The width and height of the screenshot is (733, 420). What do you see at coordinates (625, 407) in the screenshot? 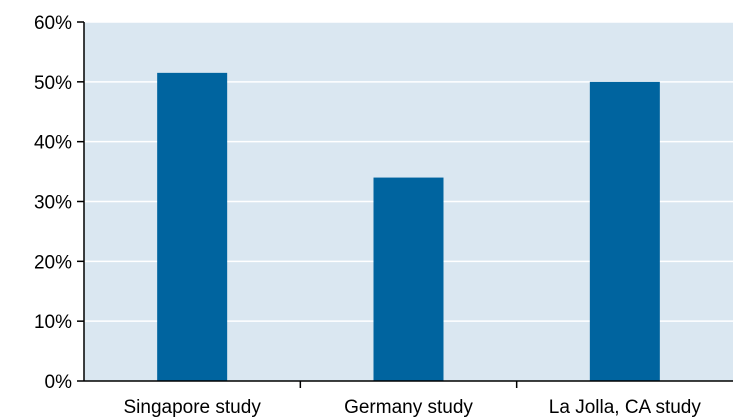
I see `x-category-label: La Jolla, CA study` at bounding box center [625, 407].